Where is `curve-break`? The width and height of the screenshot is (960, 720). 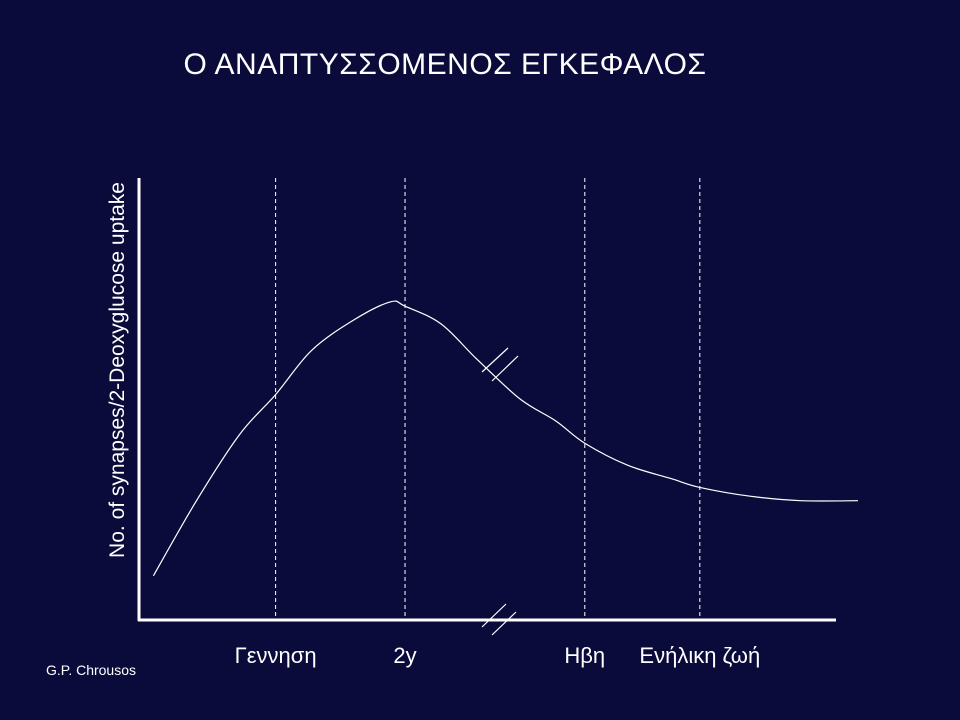
curve-break is located at coordinates (500, 364).